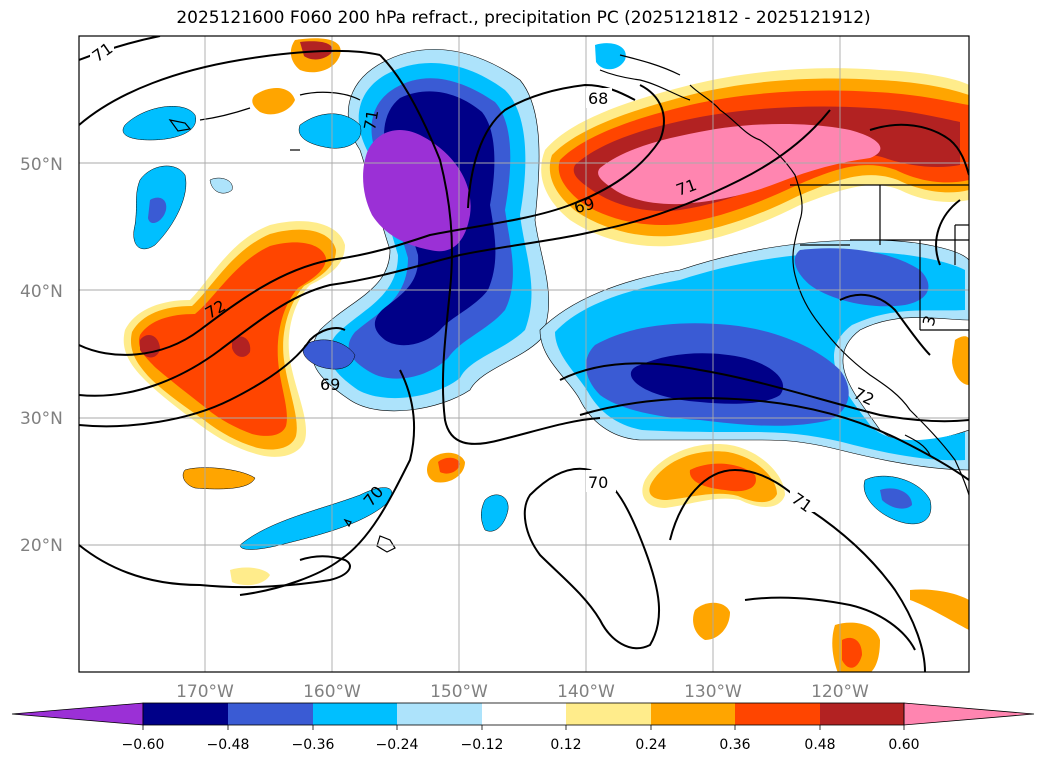 This screenshot has height=765, width=1047. Describe the element at coordinates (430, 230) in the screenshot. I see `negative-anomaly-central` at that location.